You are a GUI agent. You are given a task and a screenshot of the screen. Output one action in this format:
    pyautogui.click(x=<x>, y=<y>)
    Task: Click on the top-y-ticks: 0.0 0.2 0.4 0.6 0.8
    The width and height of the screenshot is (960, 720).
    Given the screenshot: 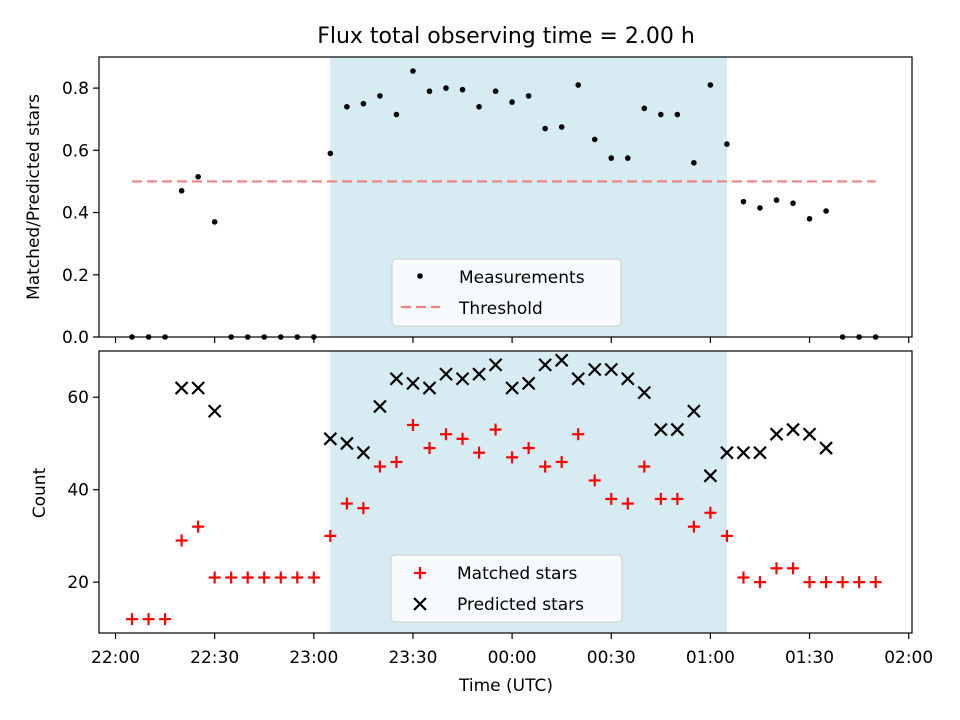 What is the action you would take?
    pyautogui.click(x=80, y=213)
    